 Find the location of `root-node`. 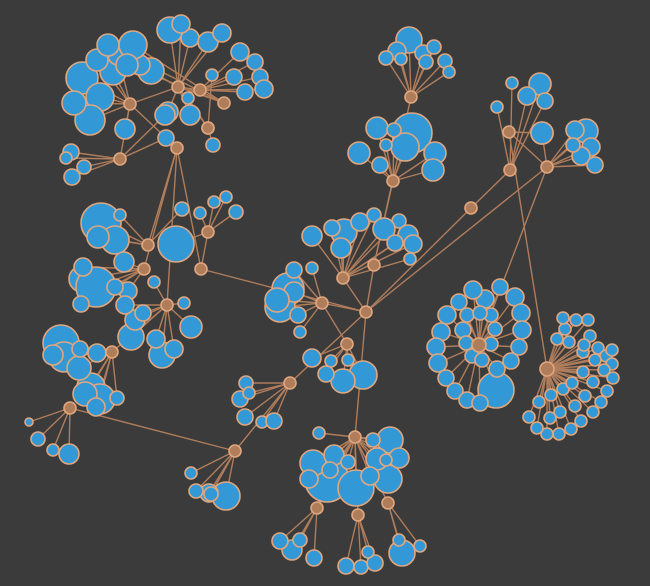

root-node is located at coordinates (366, 312).